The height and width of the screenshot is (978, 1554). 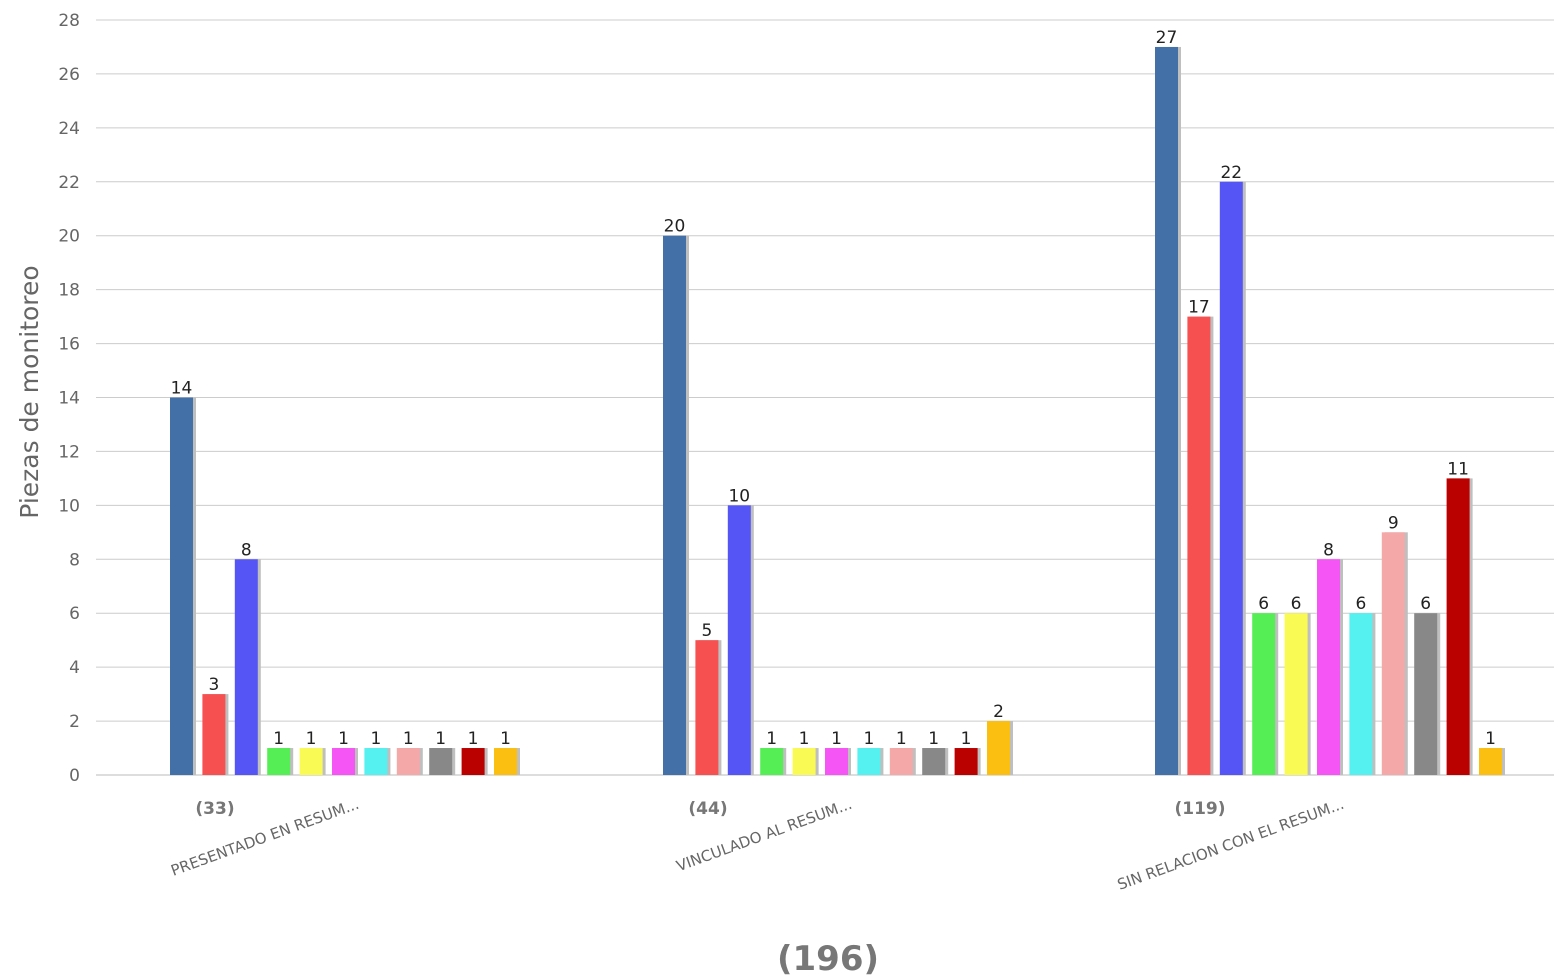 I want to click on category-count-label: (33), so click(x=214, y=809).